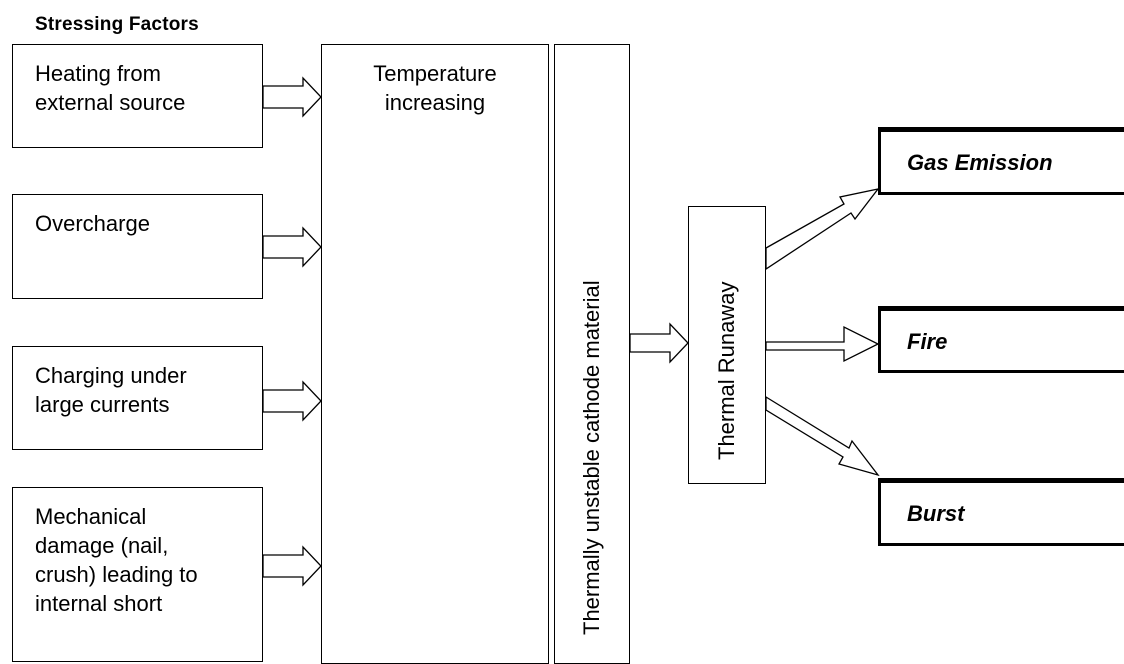 The height and width of the screenshot is (664, 1124). What do you see at coordinates (137, 246) in the screenshot?
I see `factor-box-overcharge: Overcharge` at bounding box center [137, 246].